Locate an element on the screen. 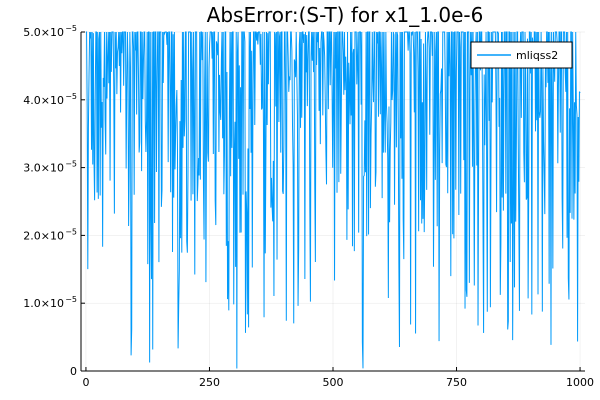  legend-label-mliqss2: mliqss2 is located at coordinates (537, 55).